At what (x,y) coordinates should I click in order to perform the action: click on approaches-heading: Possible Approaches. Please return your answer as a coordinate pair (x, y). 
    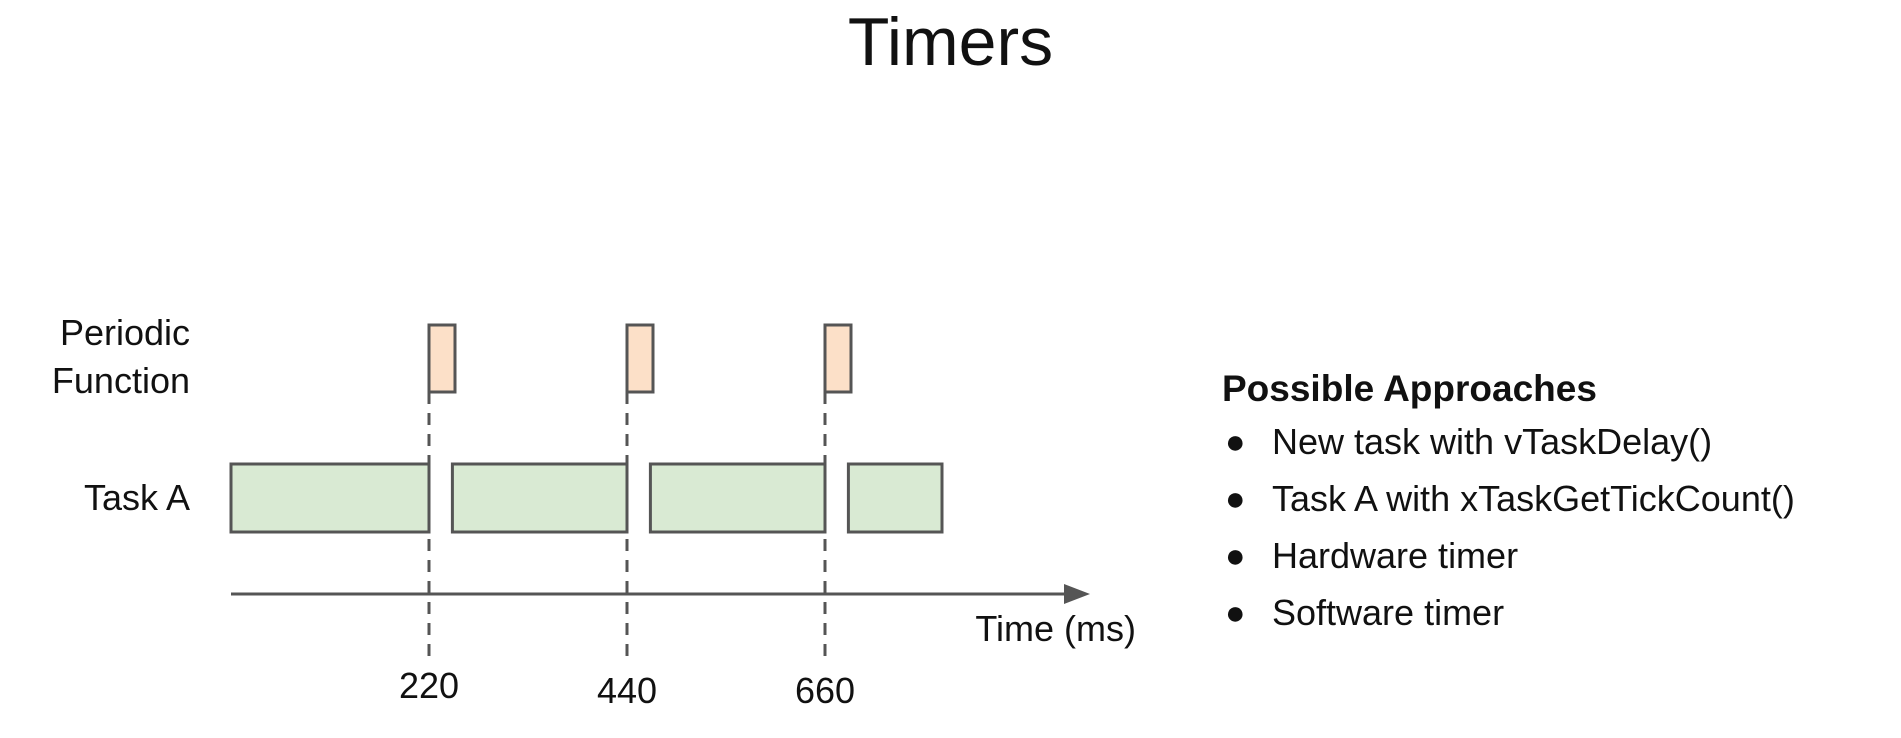
    Looking at the image, I should click on (1409, 388).